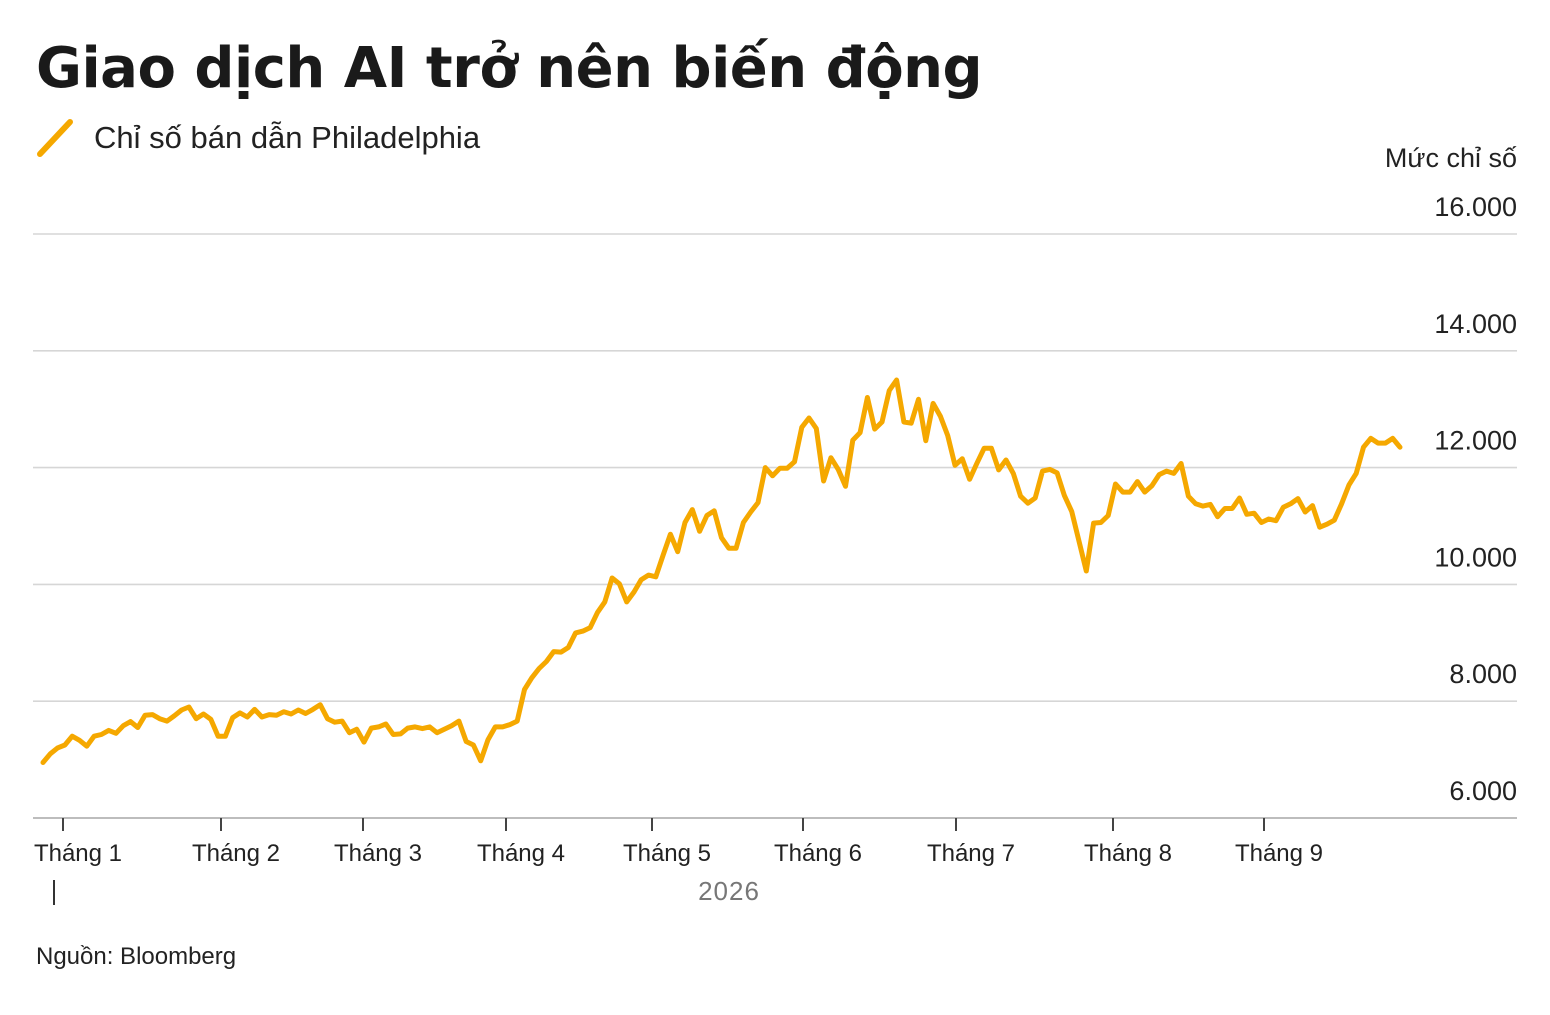 The image size is (1550, 1015). What do you see at coordinates (55, 138) in the screenshot?
I see `legend-line-icon` at bounding box center [55, 138].